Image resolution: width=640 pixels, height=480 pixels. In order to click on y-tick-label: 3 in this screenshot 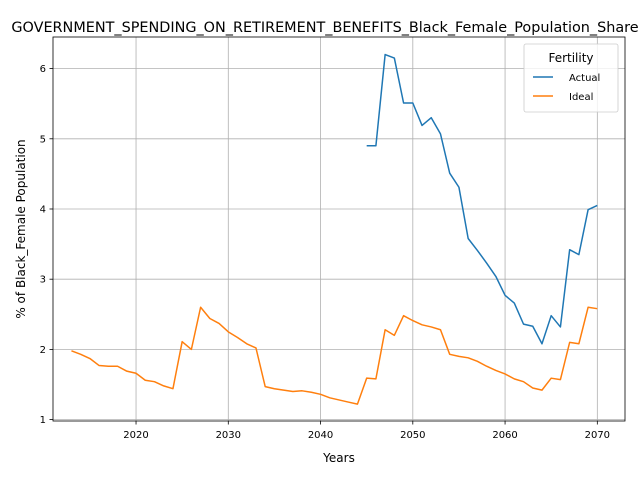, I will do `click(43, 280)`.